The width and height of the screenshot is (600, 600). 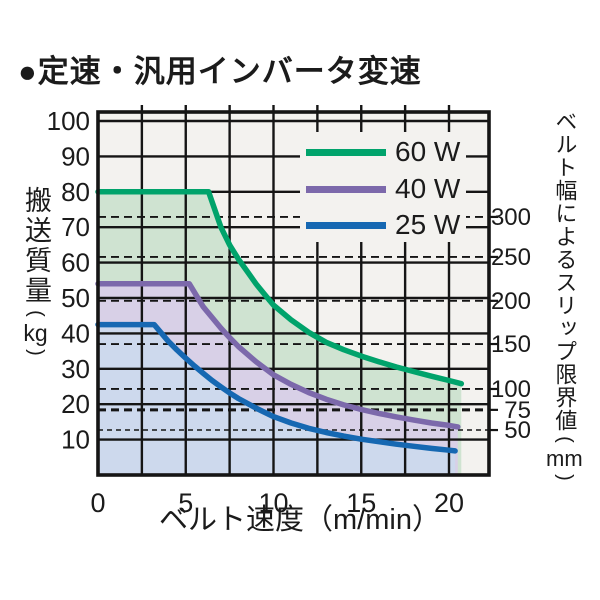 What do you see at coordinates (75, 404) in the screenshot?
I see `y-tick-label: 20` at bounding box center [75, 404].